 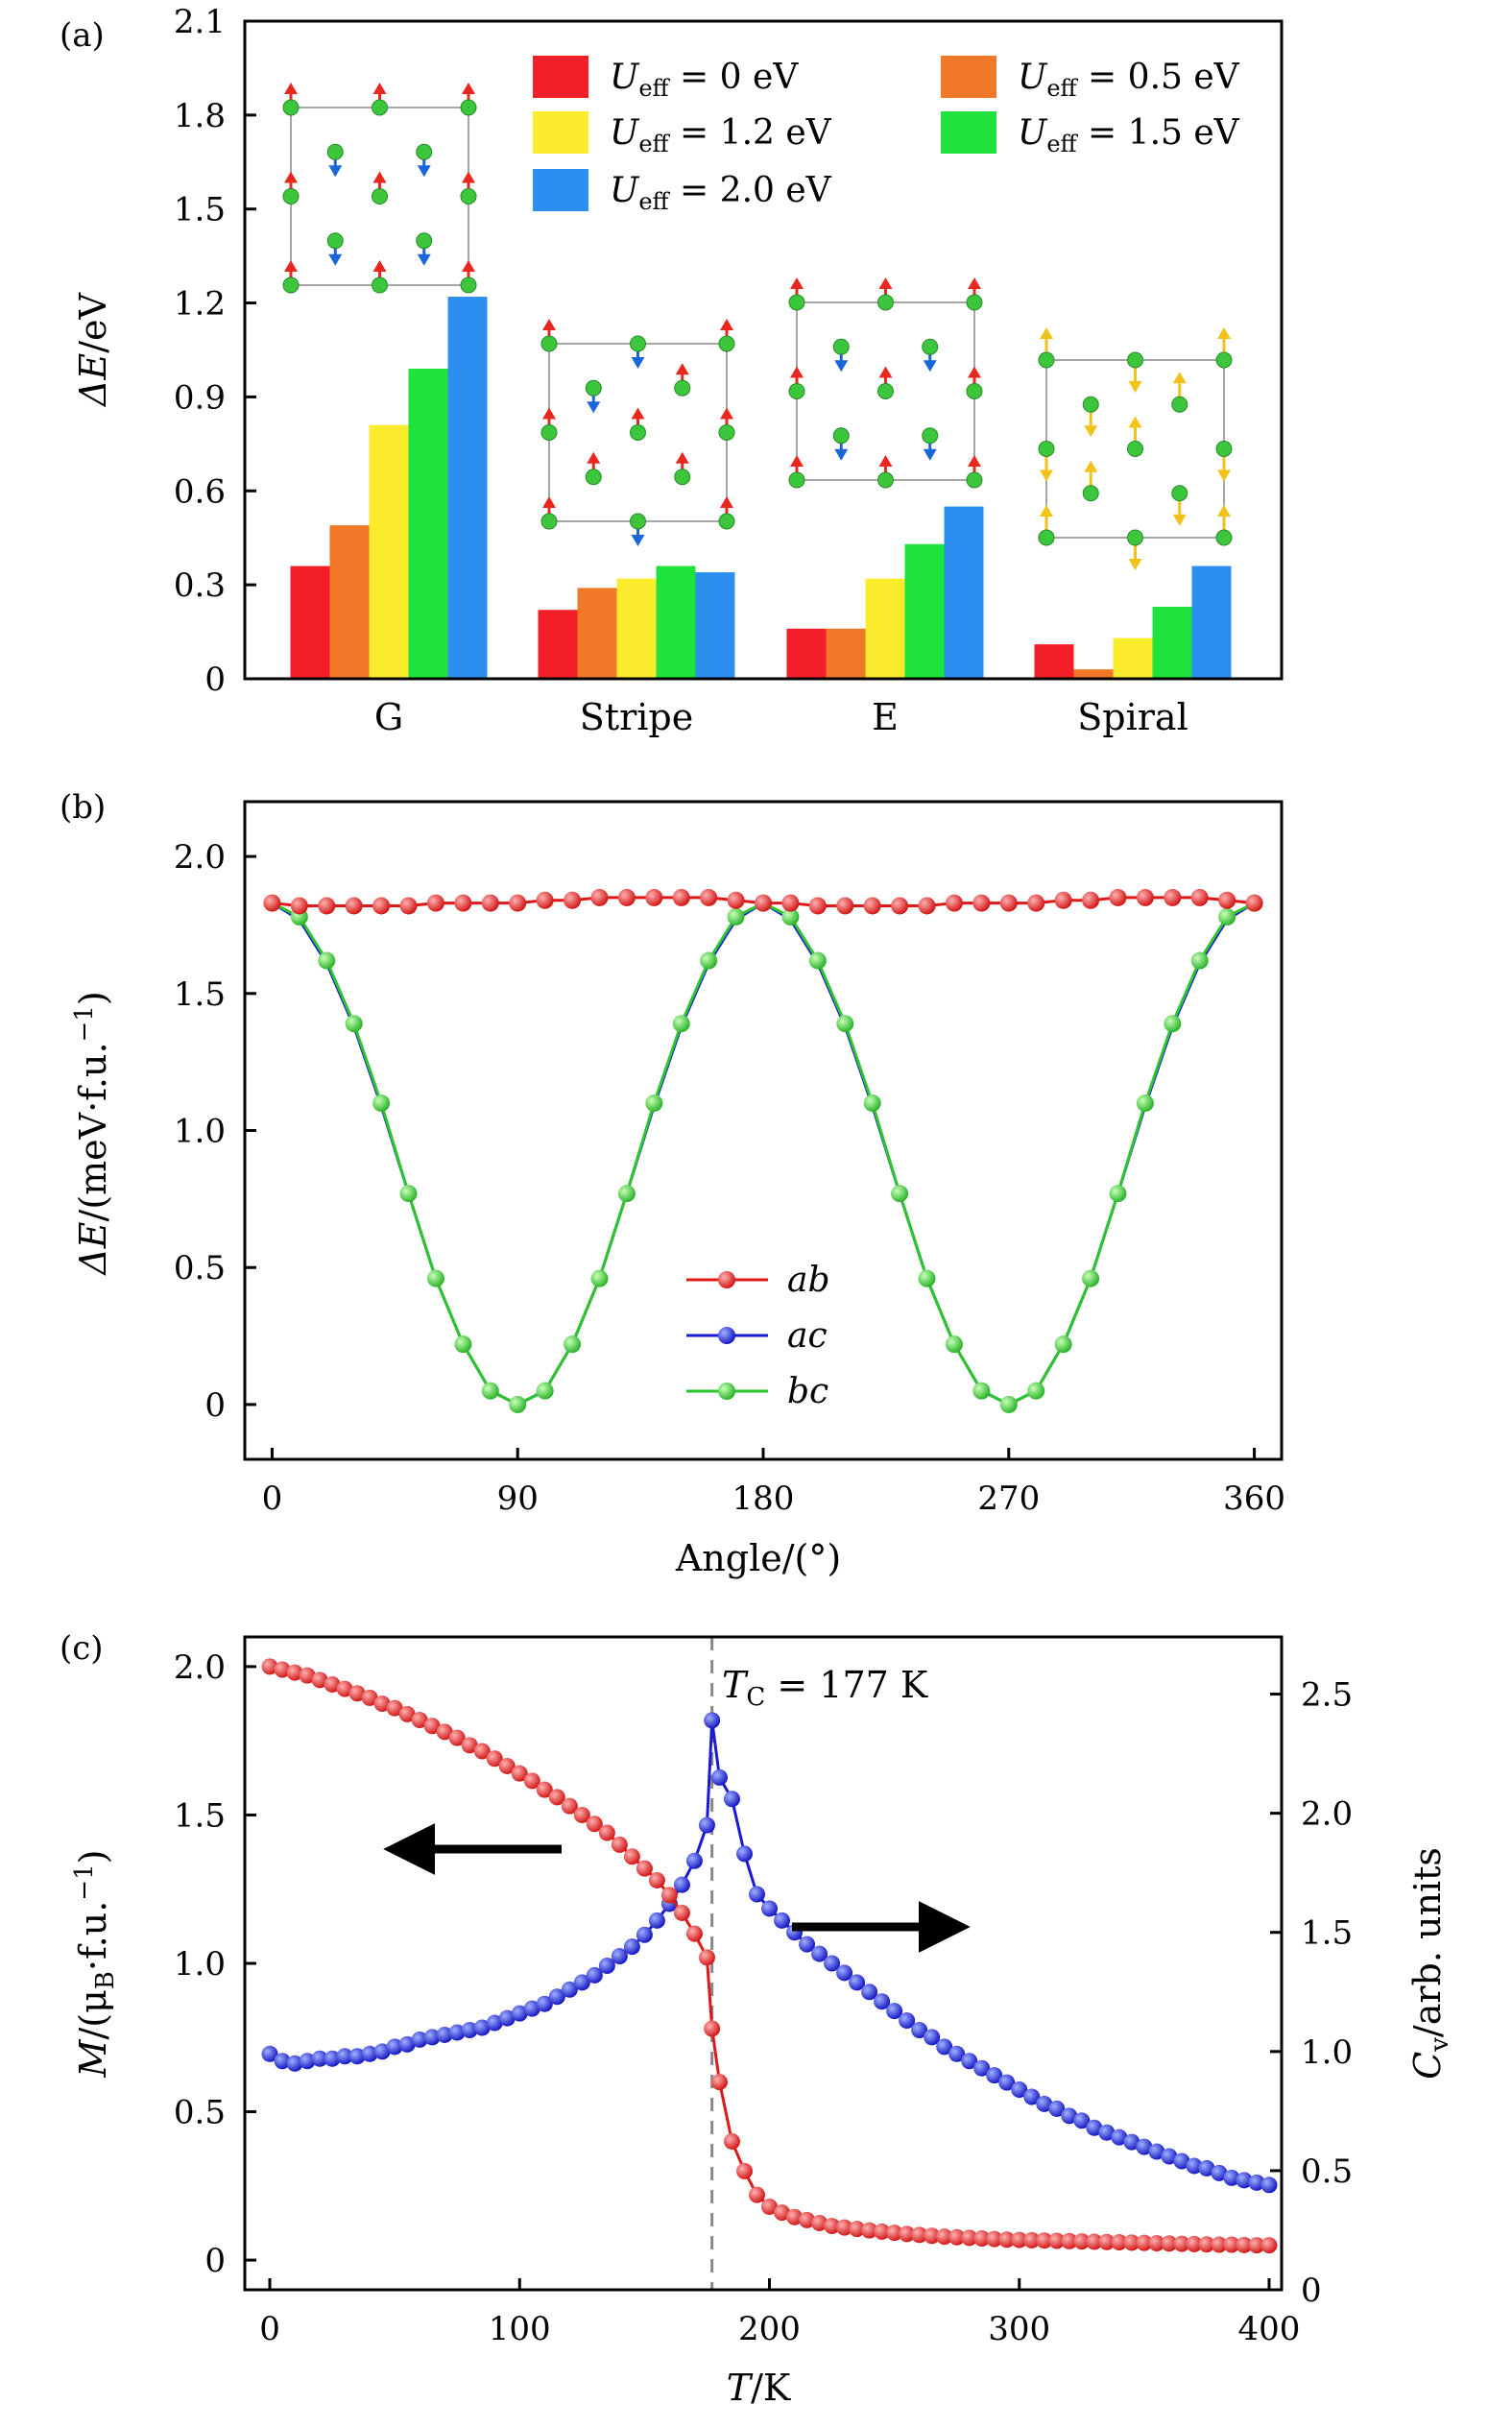 What do you see at coordinates (379, 188) in the screenshot?
I see `inset-g-icon` at bounding box center [379, 188].